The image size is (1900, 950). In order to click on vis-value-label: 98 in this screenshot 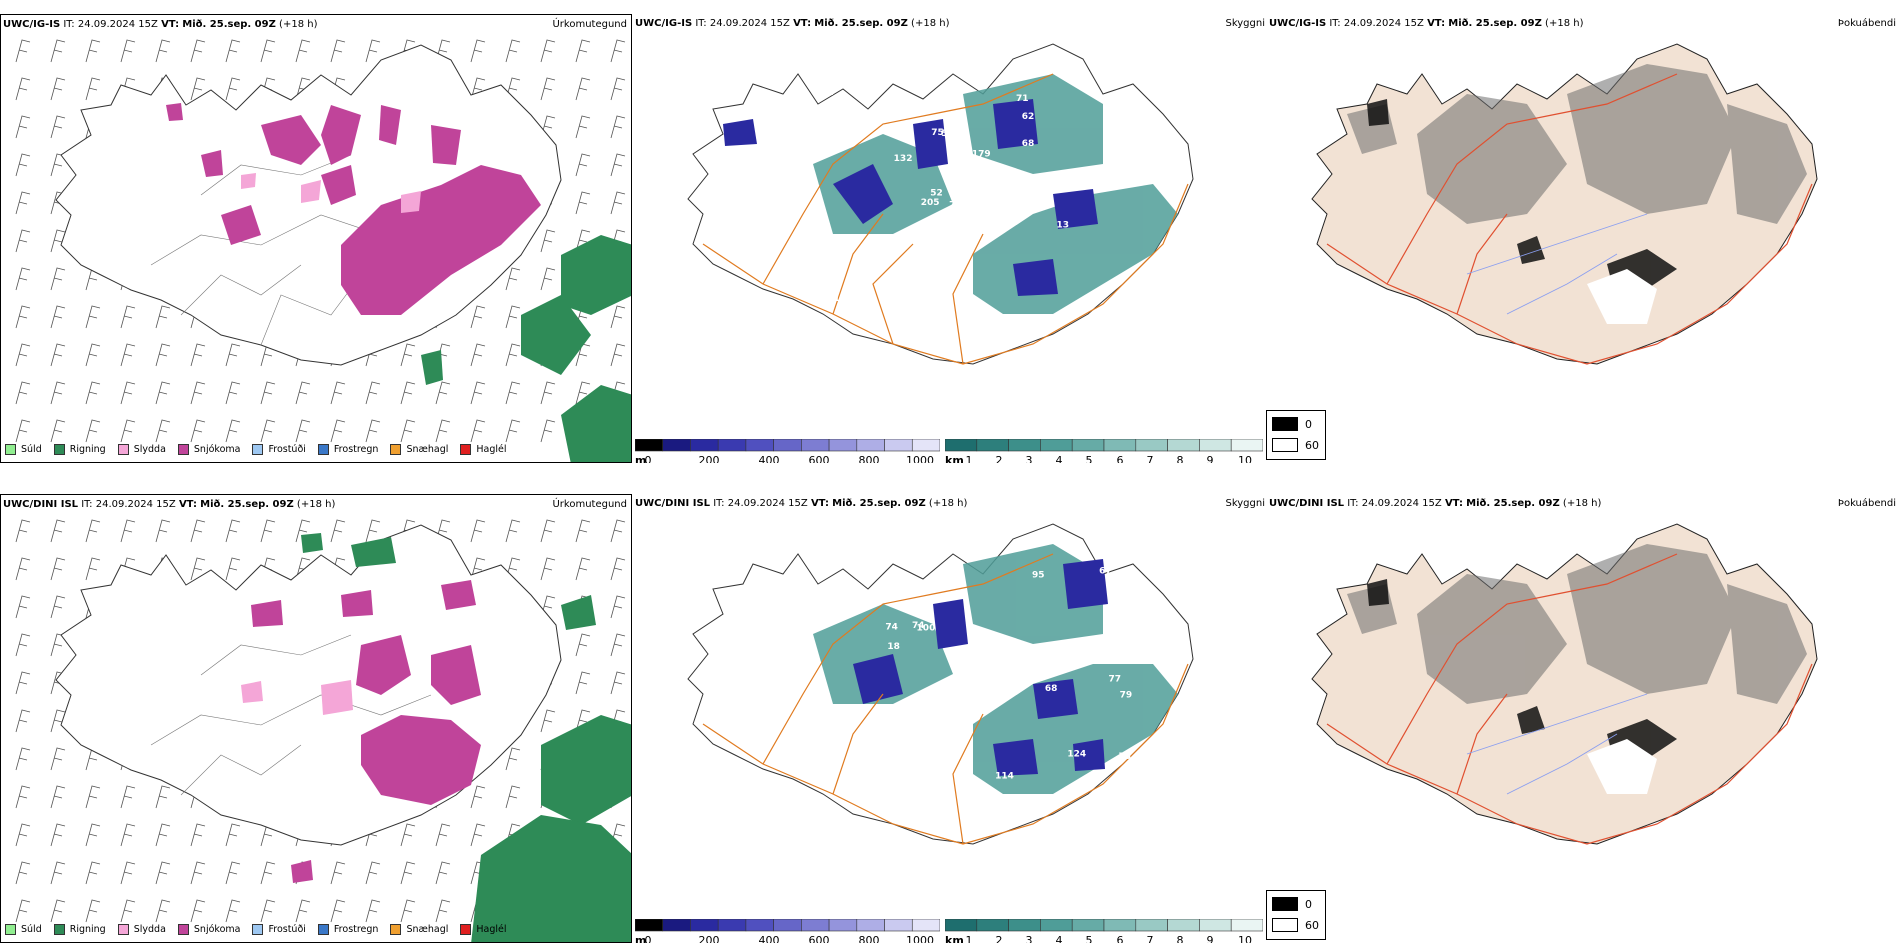, I will do `click(983, 189)`.